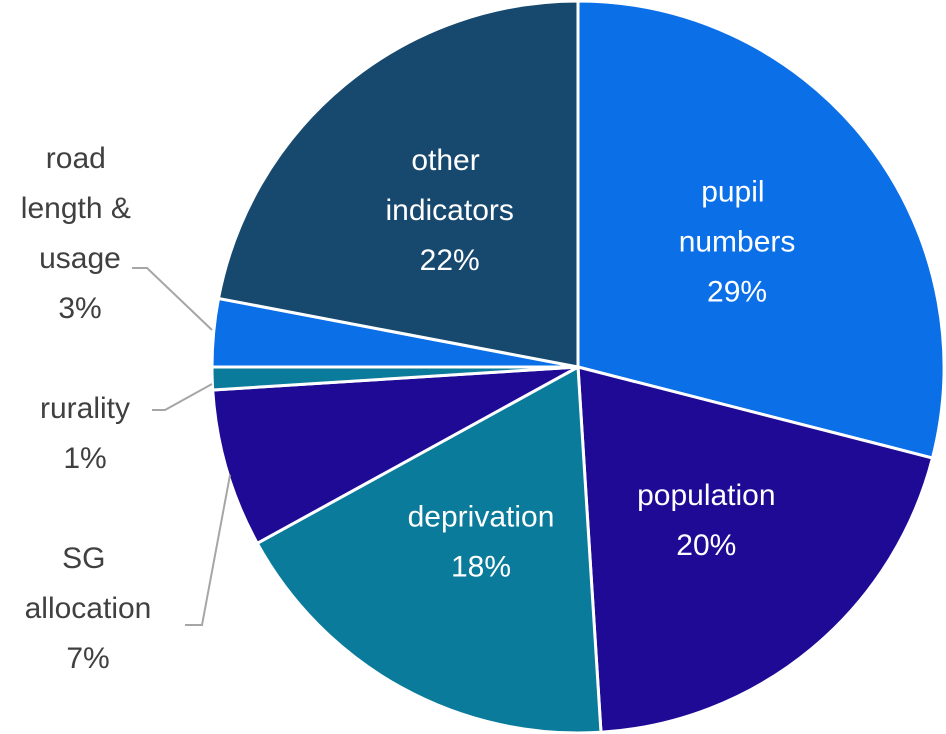 The width and height of the screenshot is (946, 734). What do you see at coordinates (737, 217) in the screenshot?
I see `slice-label: pupil numbers` at bounding box center [737, 217].